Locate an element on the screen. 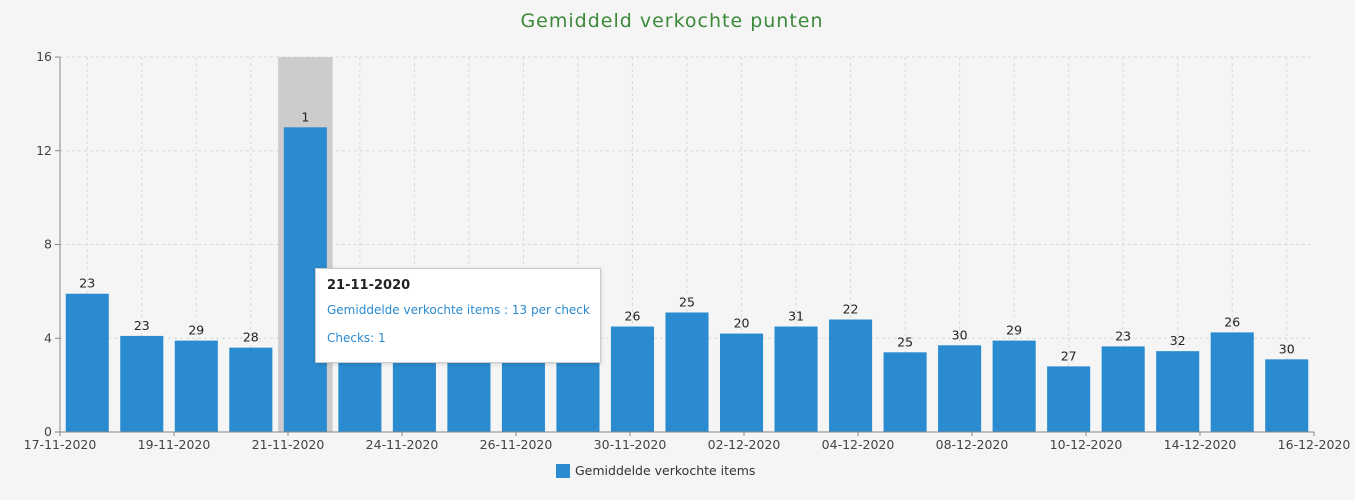 The height and width of the screenshot is (500, 1355). x-tick-label: 19-11-2020 is located at coordinates (174, 444).